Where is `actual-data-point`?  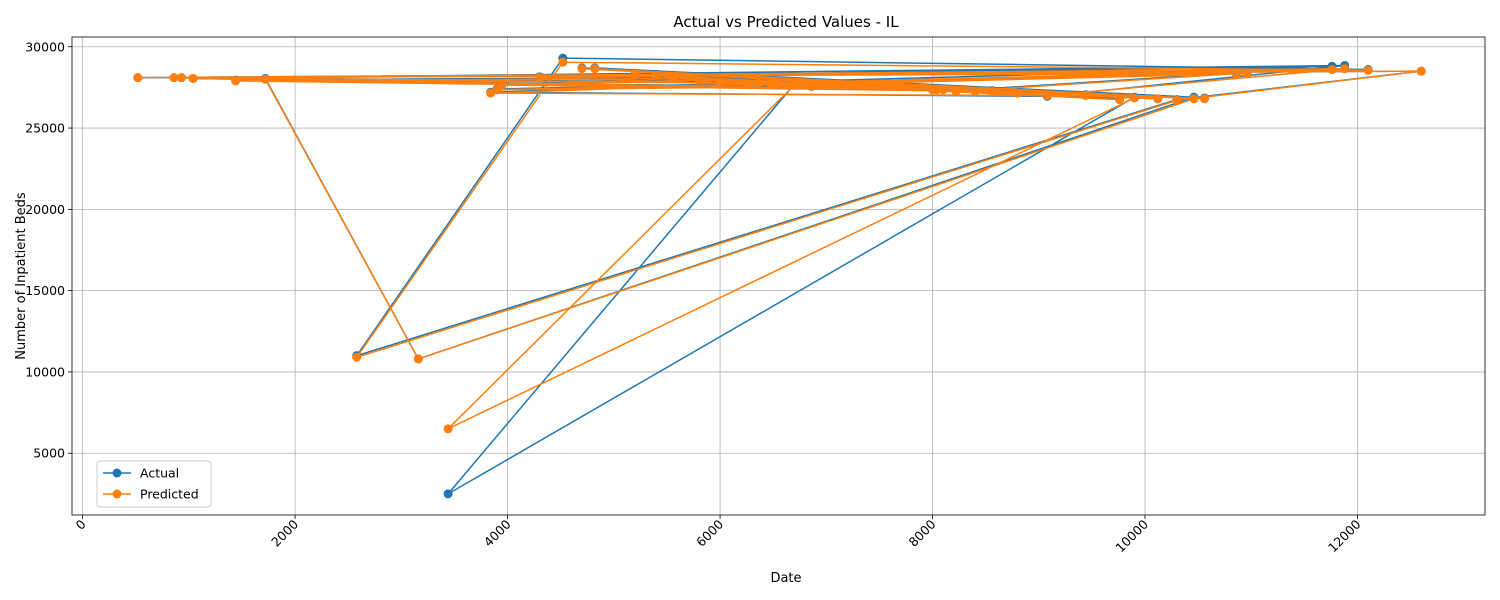
actual-data-point is located at coordinates (448, 494).